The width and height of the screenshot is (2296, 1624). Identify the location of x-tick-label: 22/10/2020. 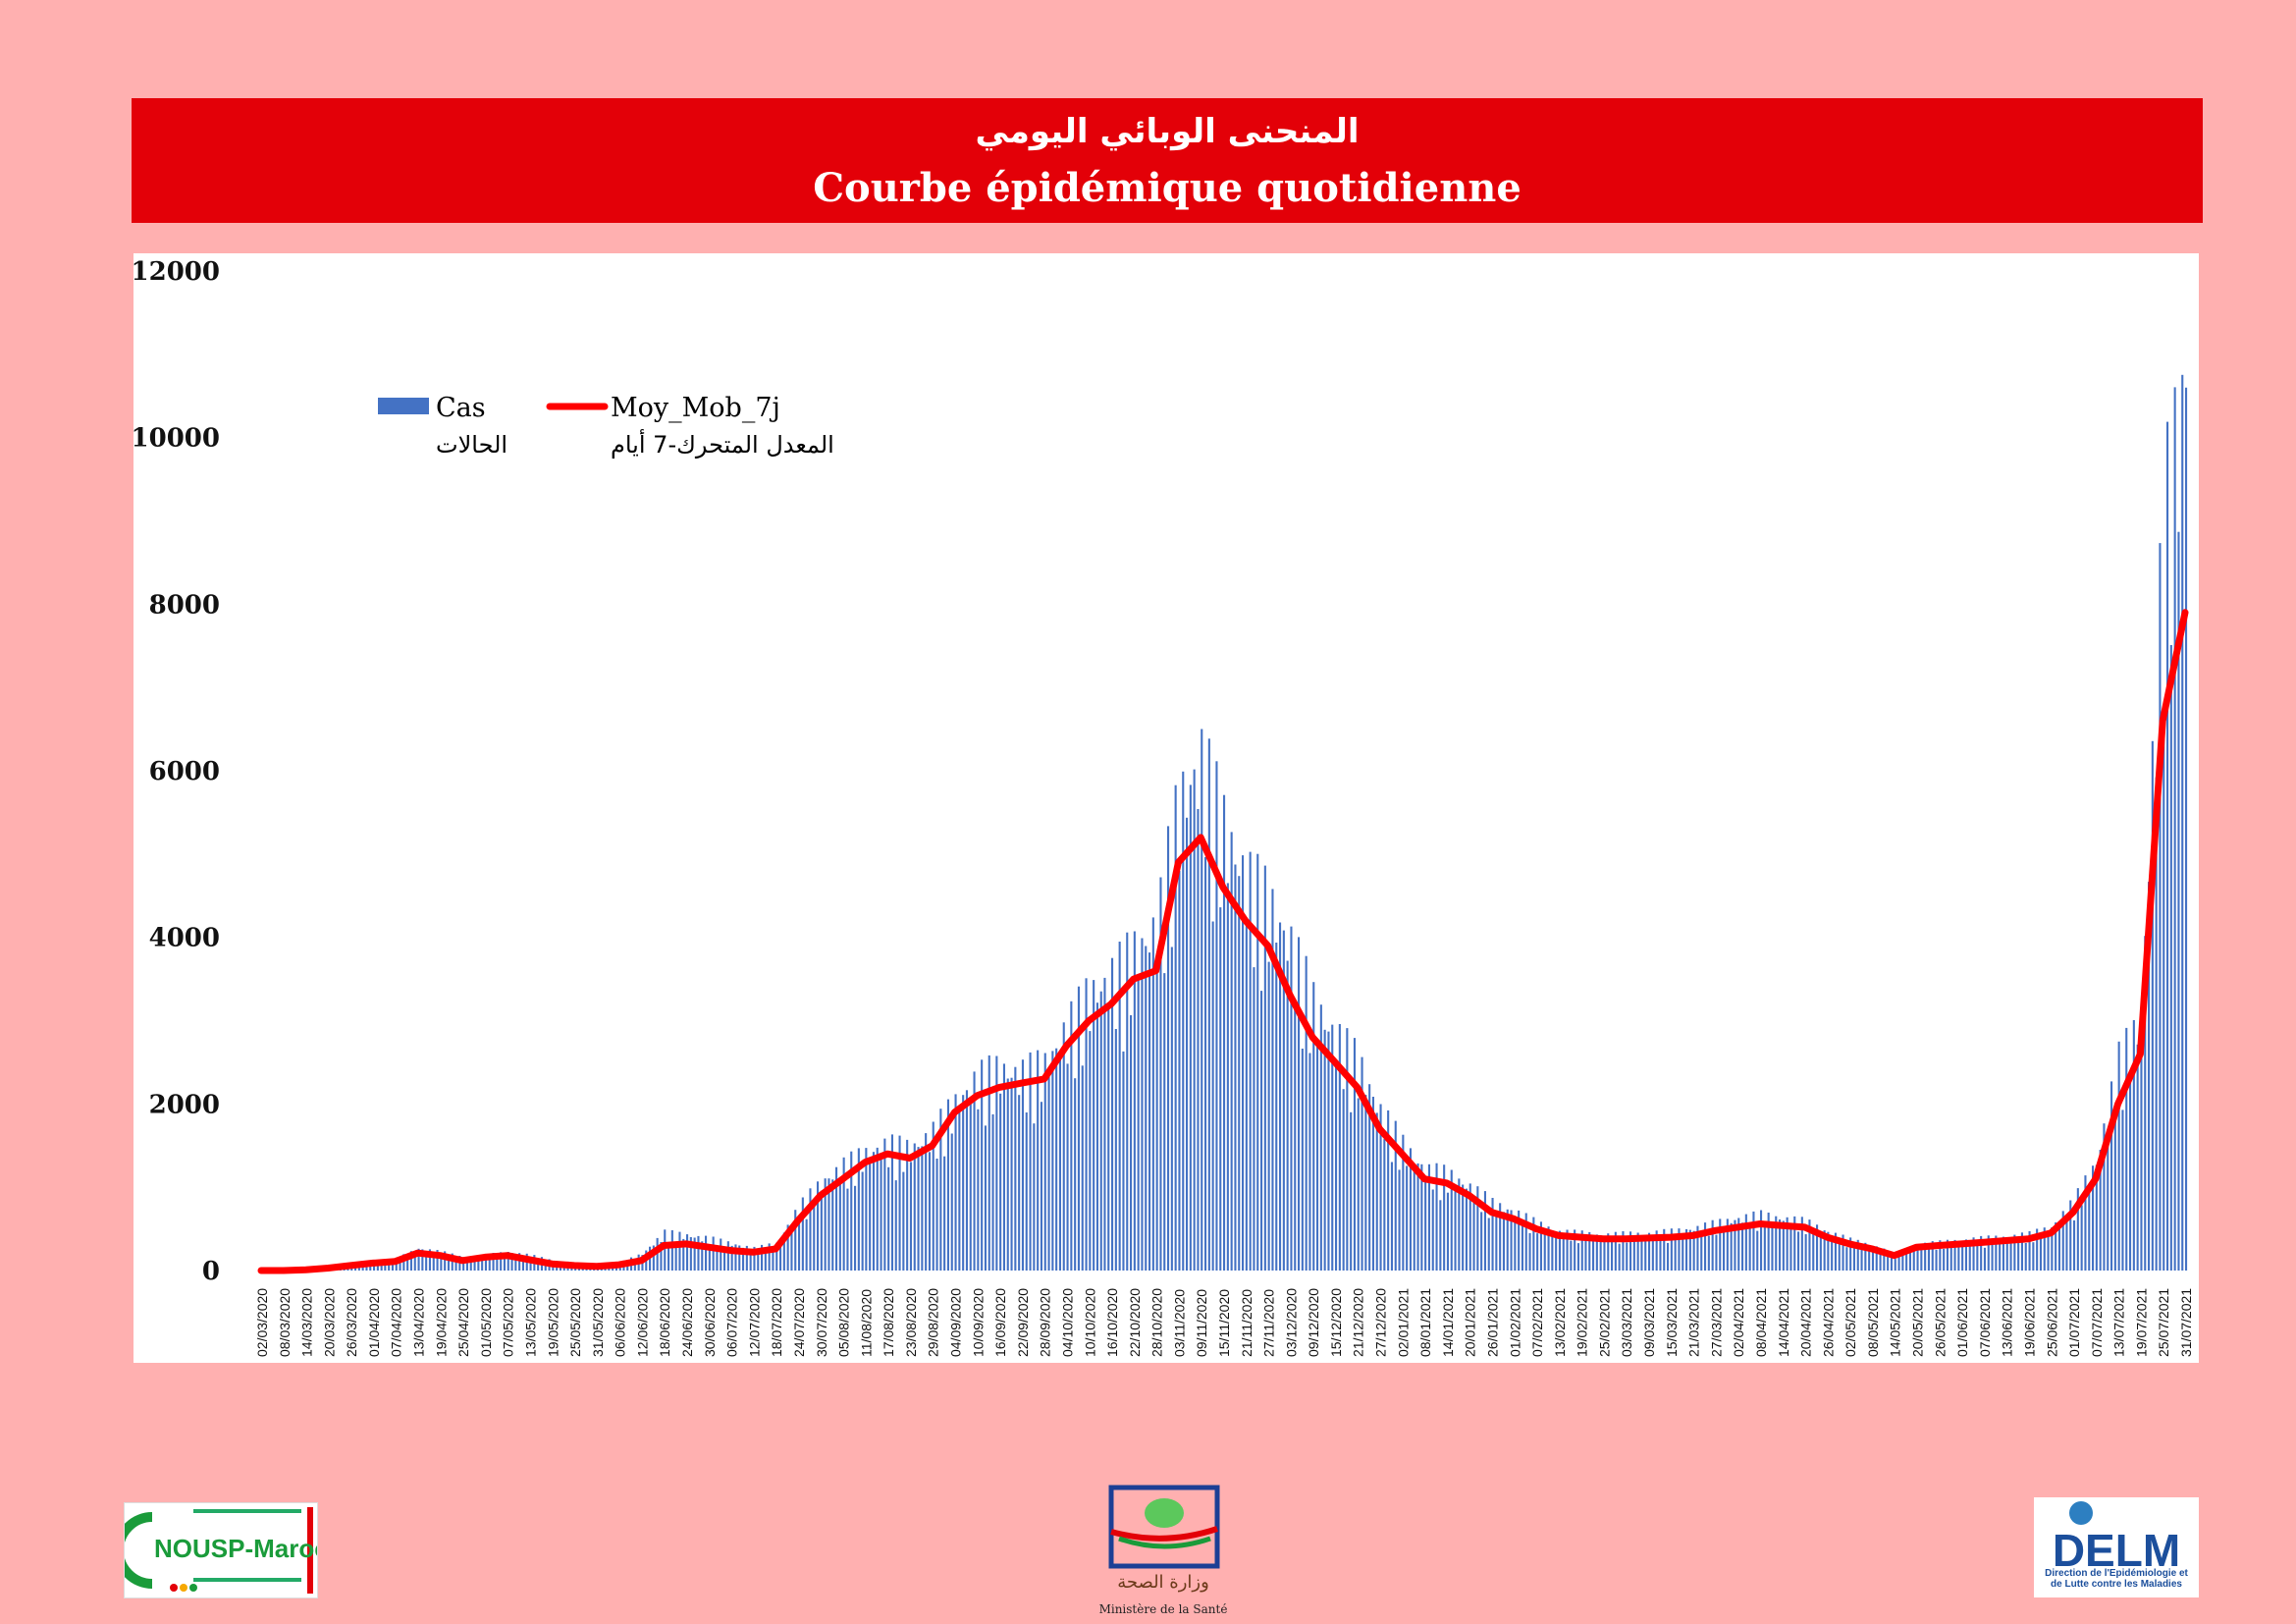
(1135, 1322).